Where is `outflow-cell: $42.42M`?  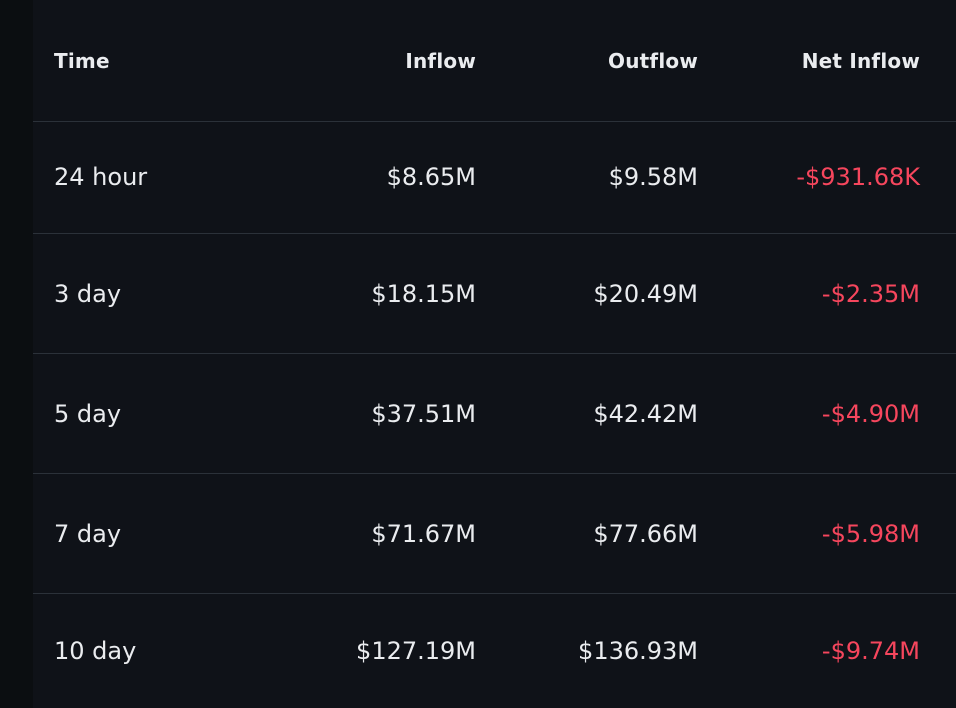
outflow-cell: $42.42M is located at coordinates (645, 413).